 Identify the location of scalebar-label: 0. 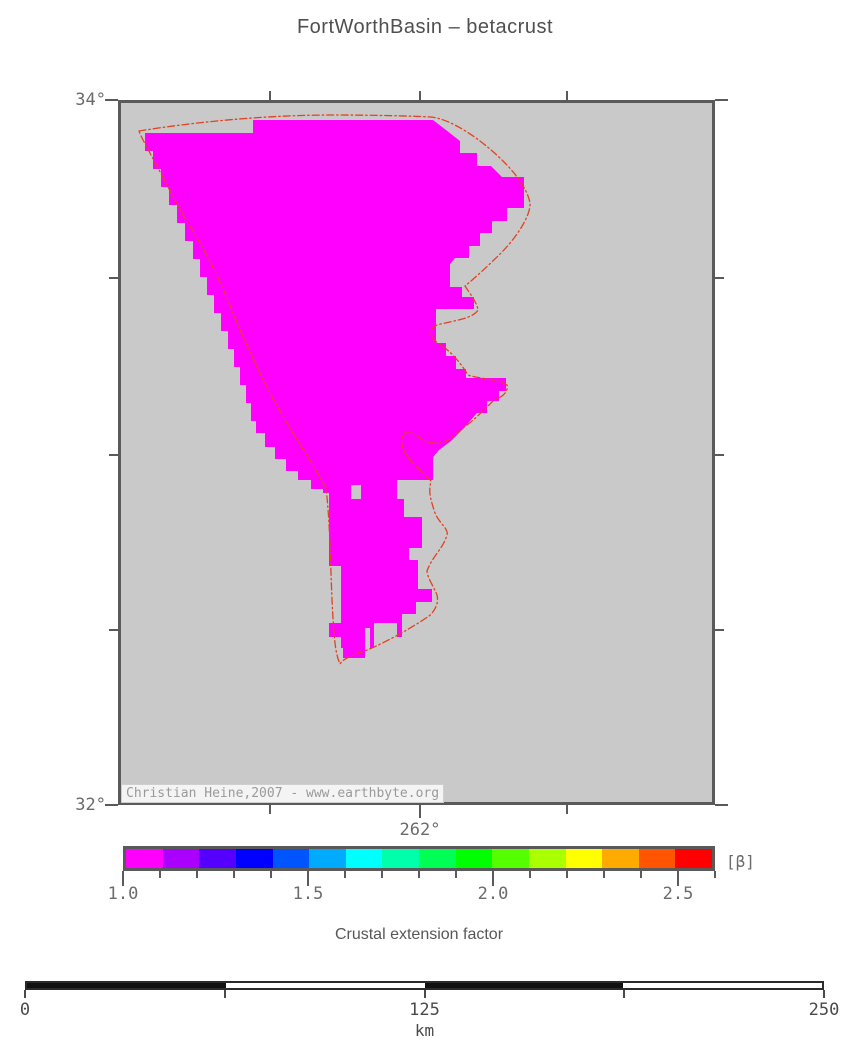
(25, 1010).